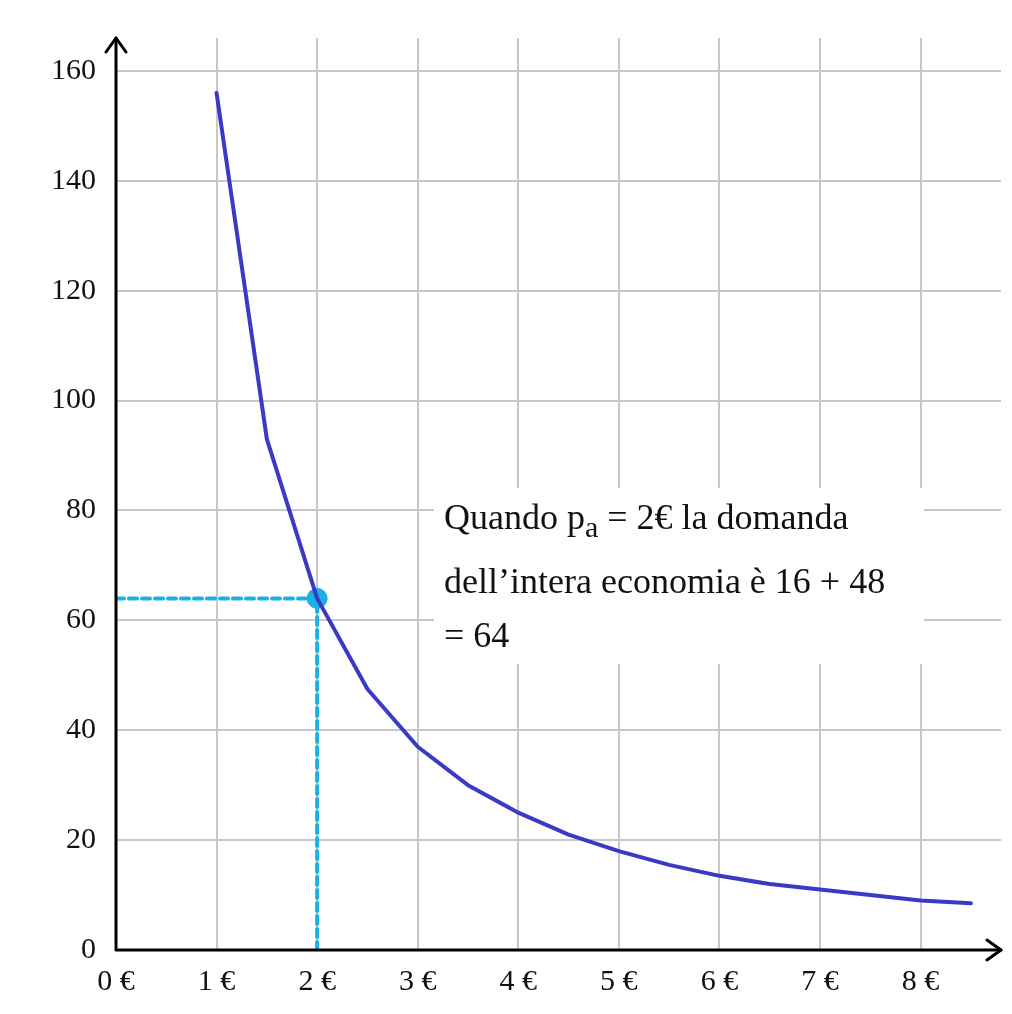 The width and height of the screenshot is (1012, 1014). What do you see at coordinates (820, 979) in the screenshot?
I see `x-tick-label: 7 €` at bounding box center [820, 979].